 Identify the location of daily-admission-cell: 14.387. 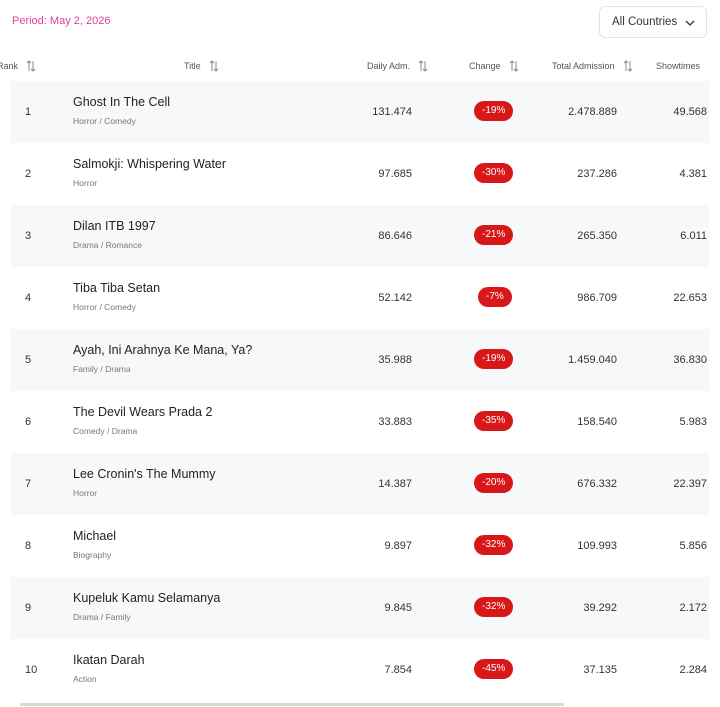
(395, 484).